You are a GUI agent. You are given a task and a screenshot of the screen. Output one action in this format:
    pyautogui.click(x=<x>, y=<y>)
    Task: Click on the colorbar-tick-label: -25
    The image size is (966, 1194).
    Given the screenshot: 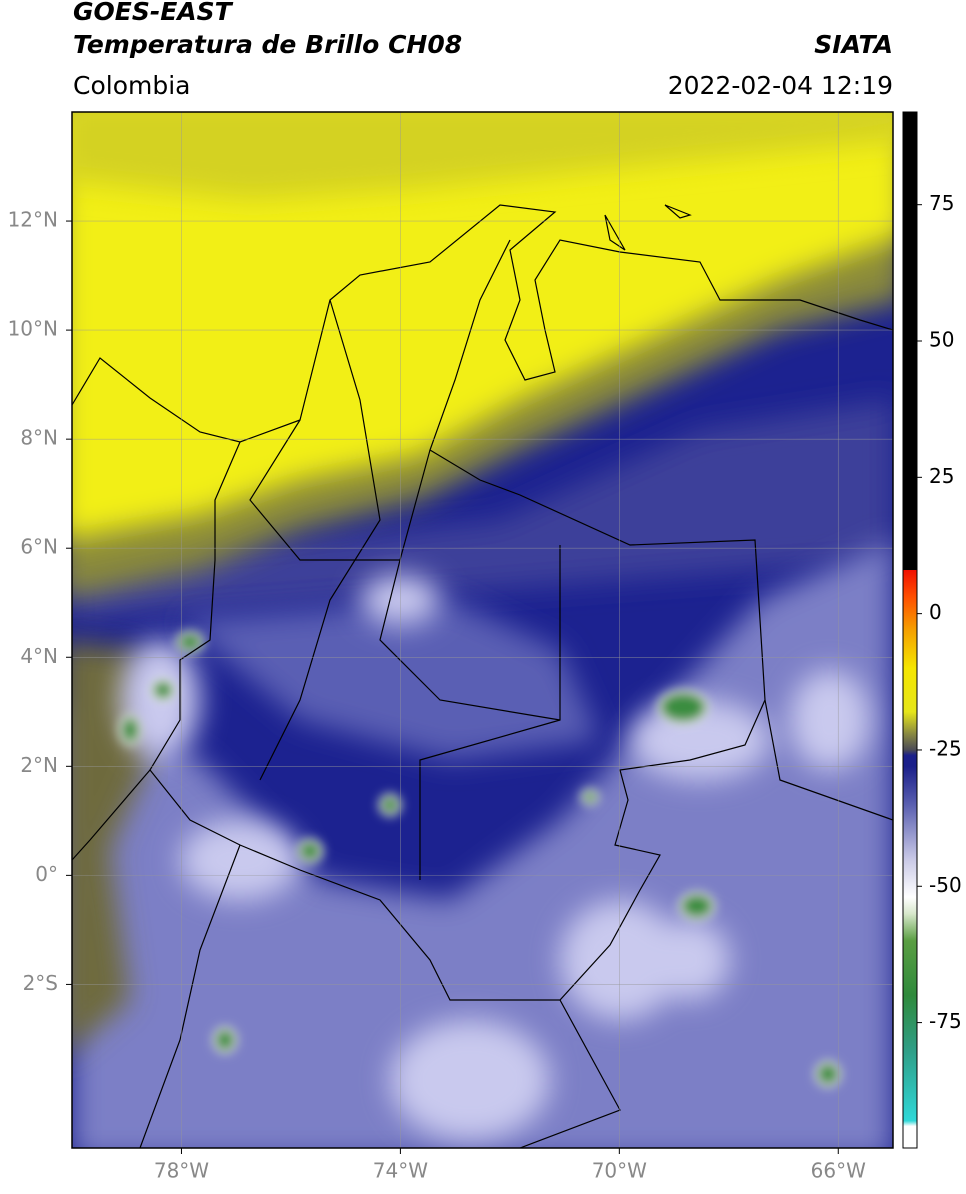 What is the action you would take?
    pyautogui.click(x=945, y=748)
    